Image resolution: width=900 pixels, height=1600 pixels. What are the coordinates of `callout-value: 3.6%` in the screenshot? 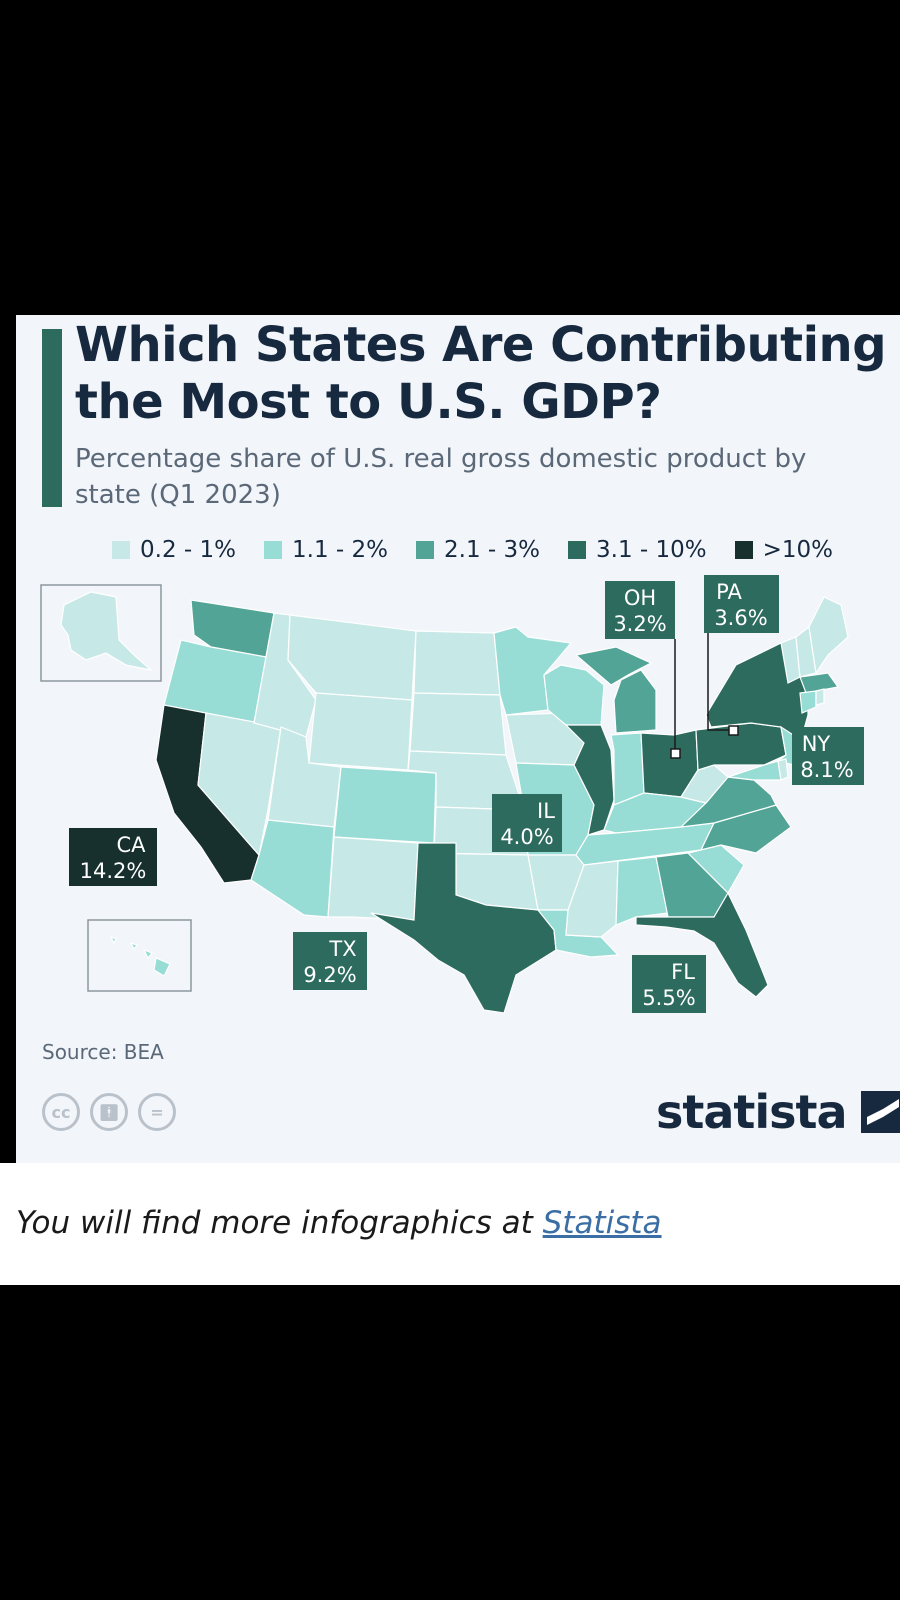 It's located at (740, 618).